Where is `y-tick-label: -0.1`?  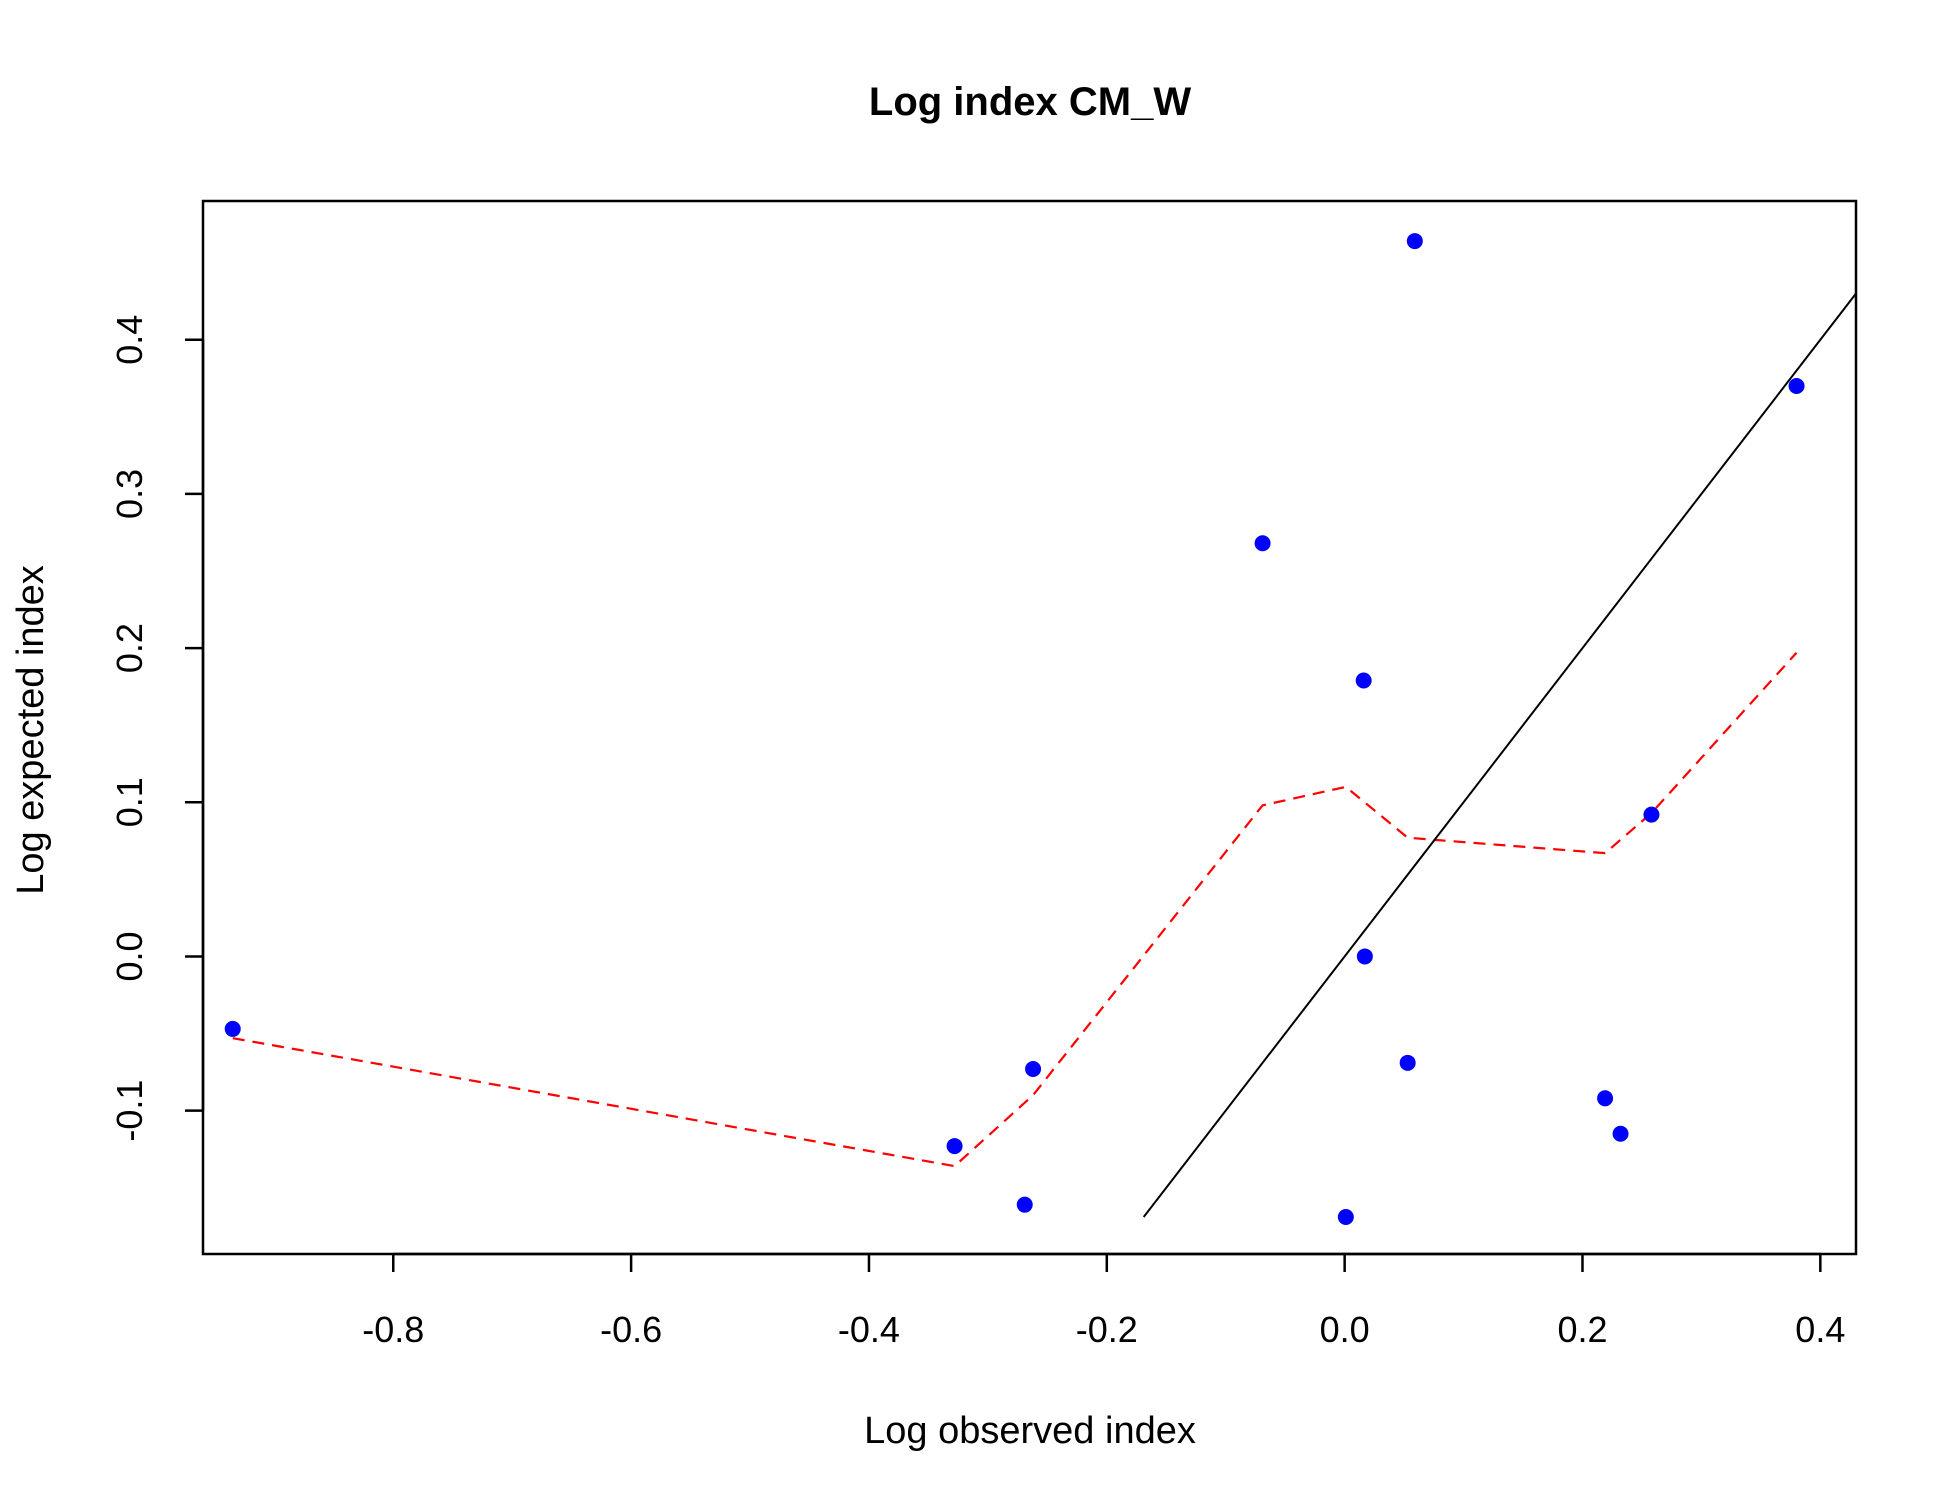 y-tick-label: -0.1 is located at coordinates (129, 1111).